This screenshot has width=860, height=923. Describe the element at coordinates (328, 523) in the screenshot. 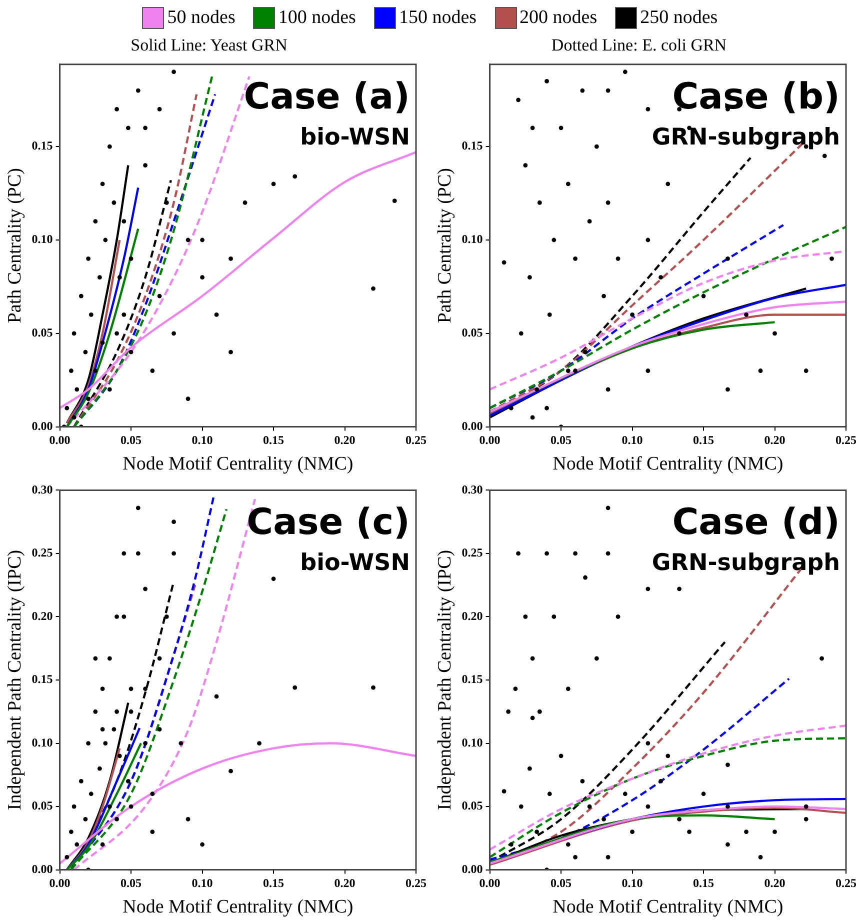

I see `annotation: Case (c)` at that location.